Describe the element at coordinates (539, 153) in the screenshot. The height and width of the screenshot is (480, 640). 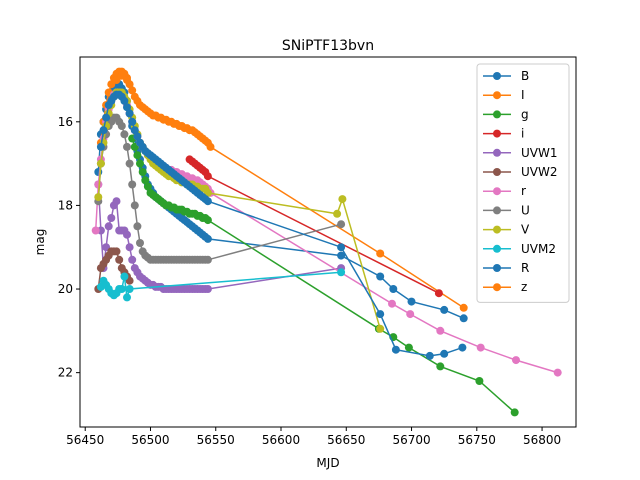
I see `legend-label: UVW1` at that location.